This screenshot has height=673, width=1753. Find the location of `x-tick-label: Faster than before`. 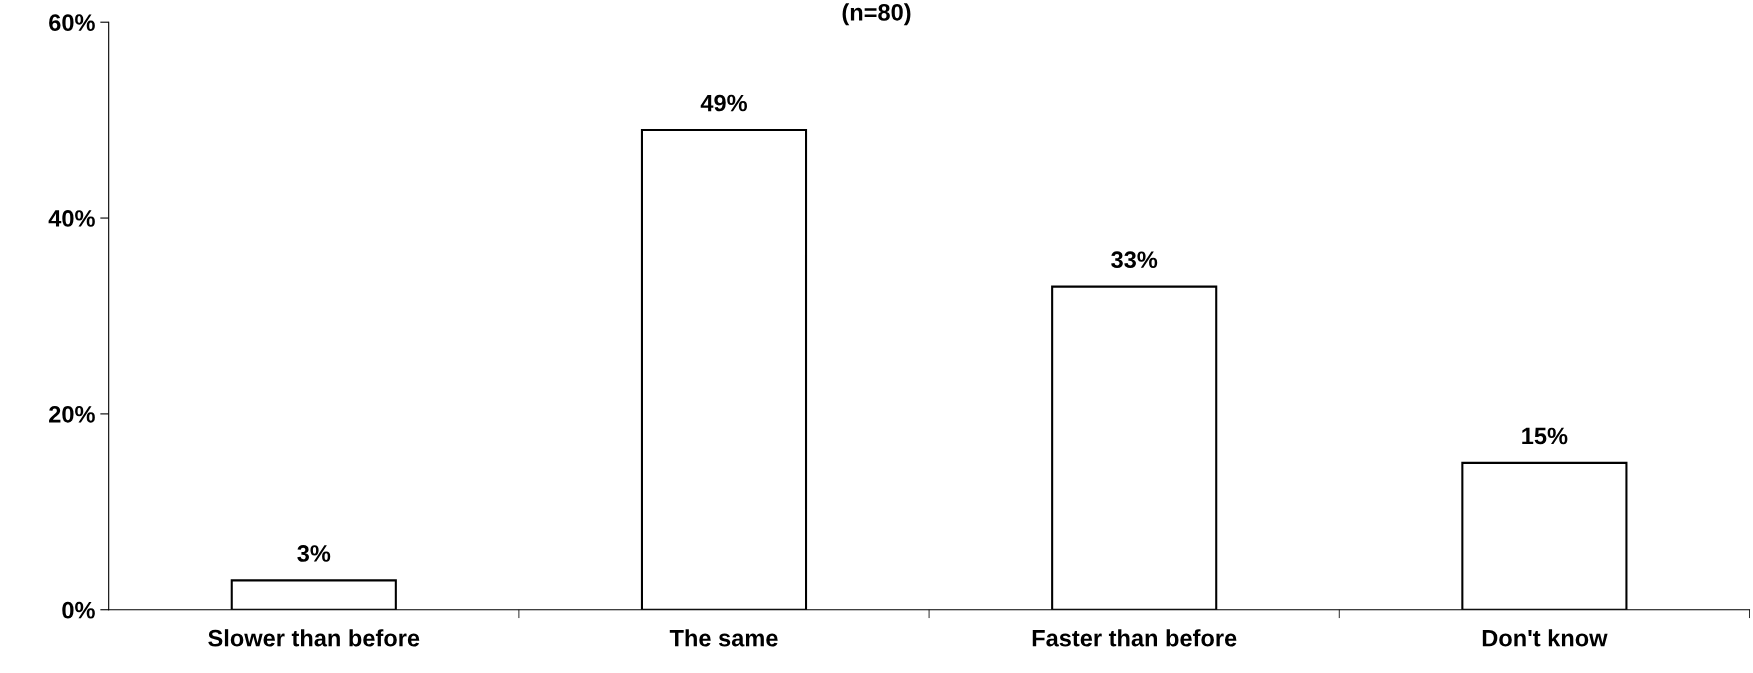

x-tick-label: Faster than before is located at coordinates (1134, 638).